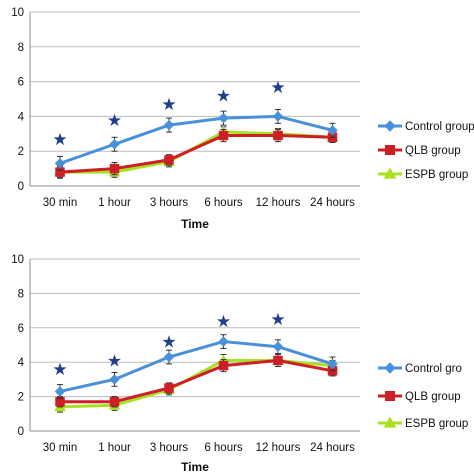  I want to click on legend-entry-1: Control gro, so click(420, 368).